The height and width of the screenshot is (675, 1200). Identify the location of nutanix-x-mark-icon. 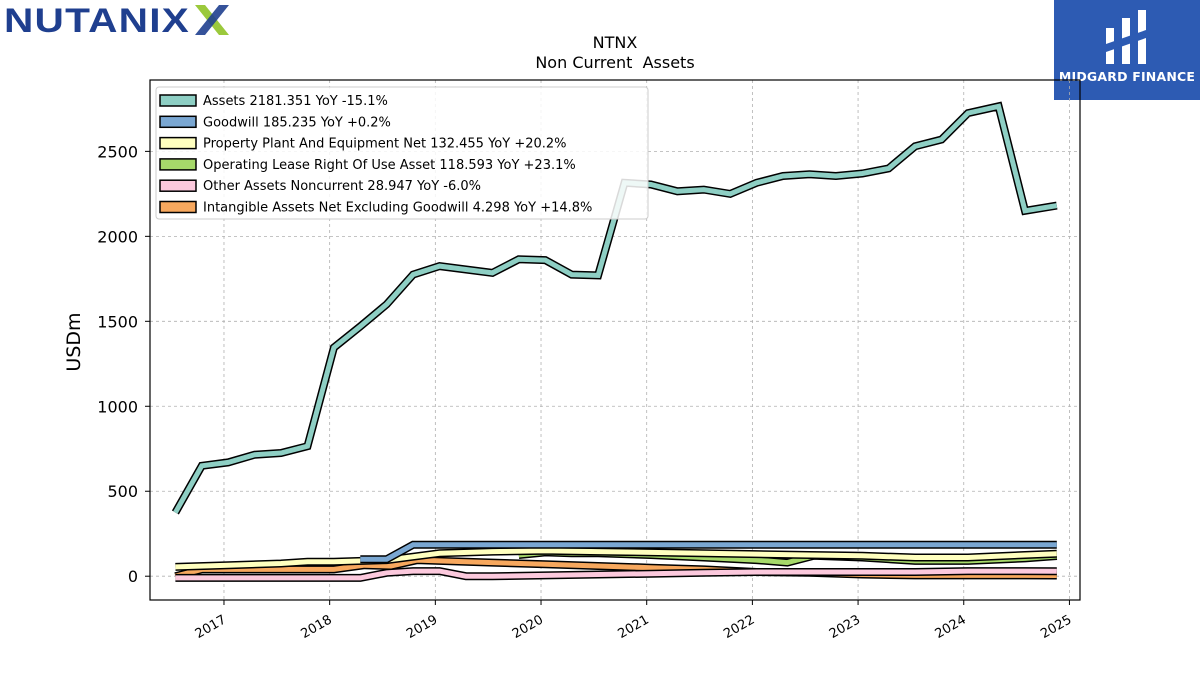
(212, 20).